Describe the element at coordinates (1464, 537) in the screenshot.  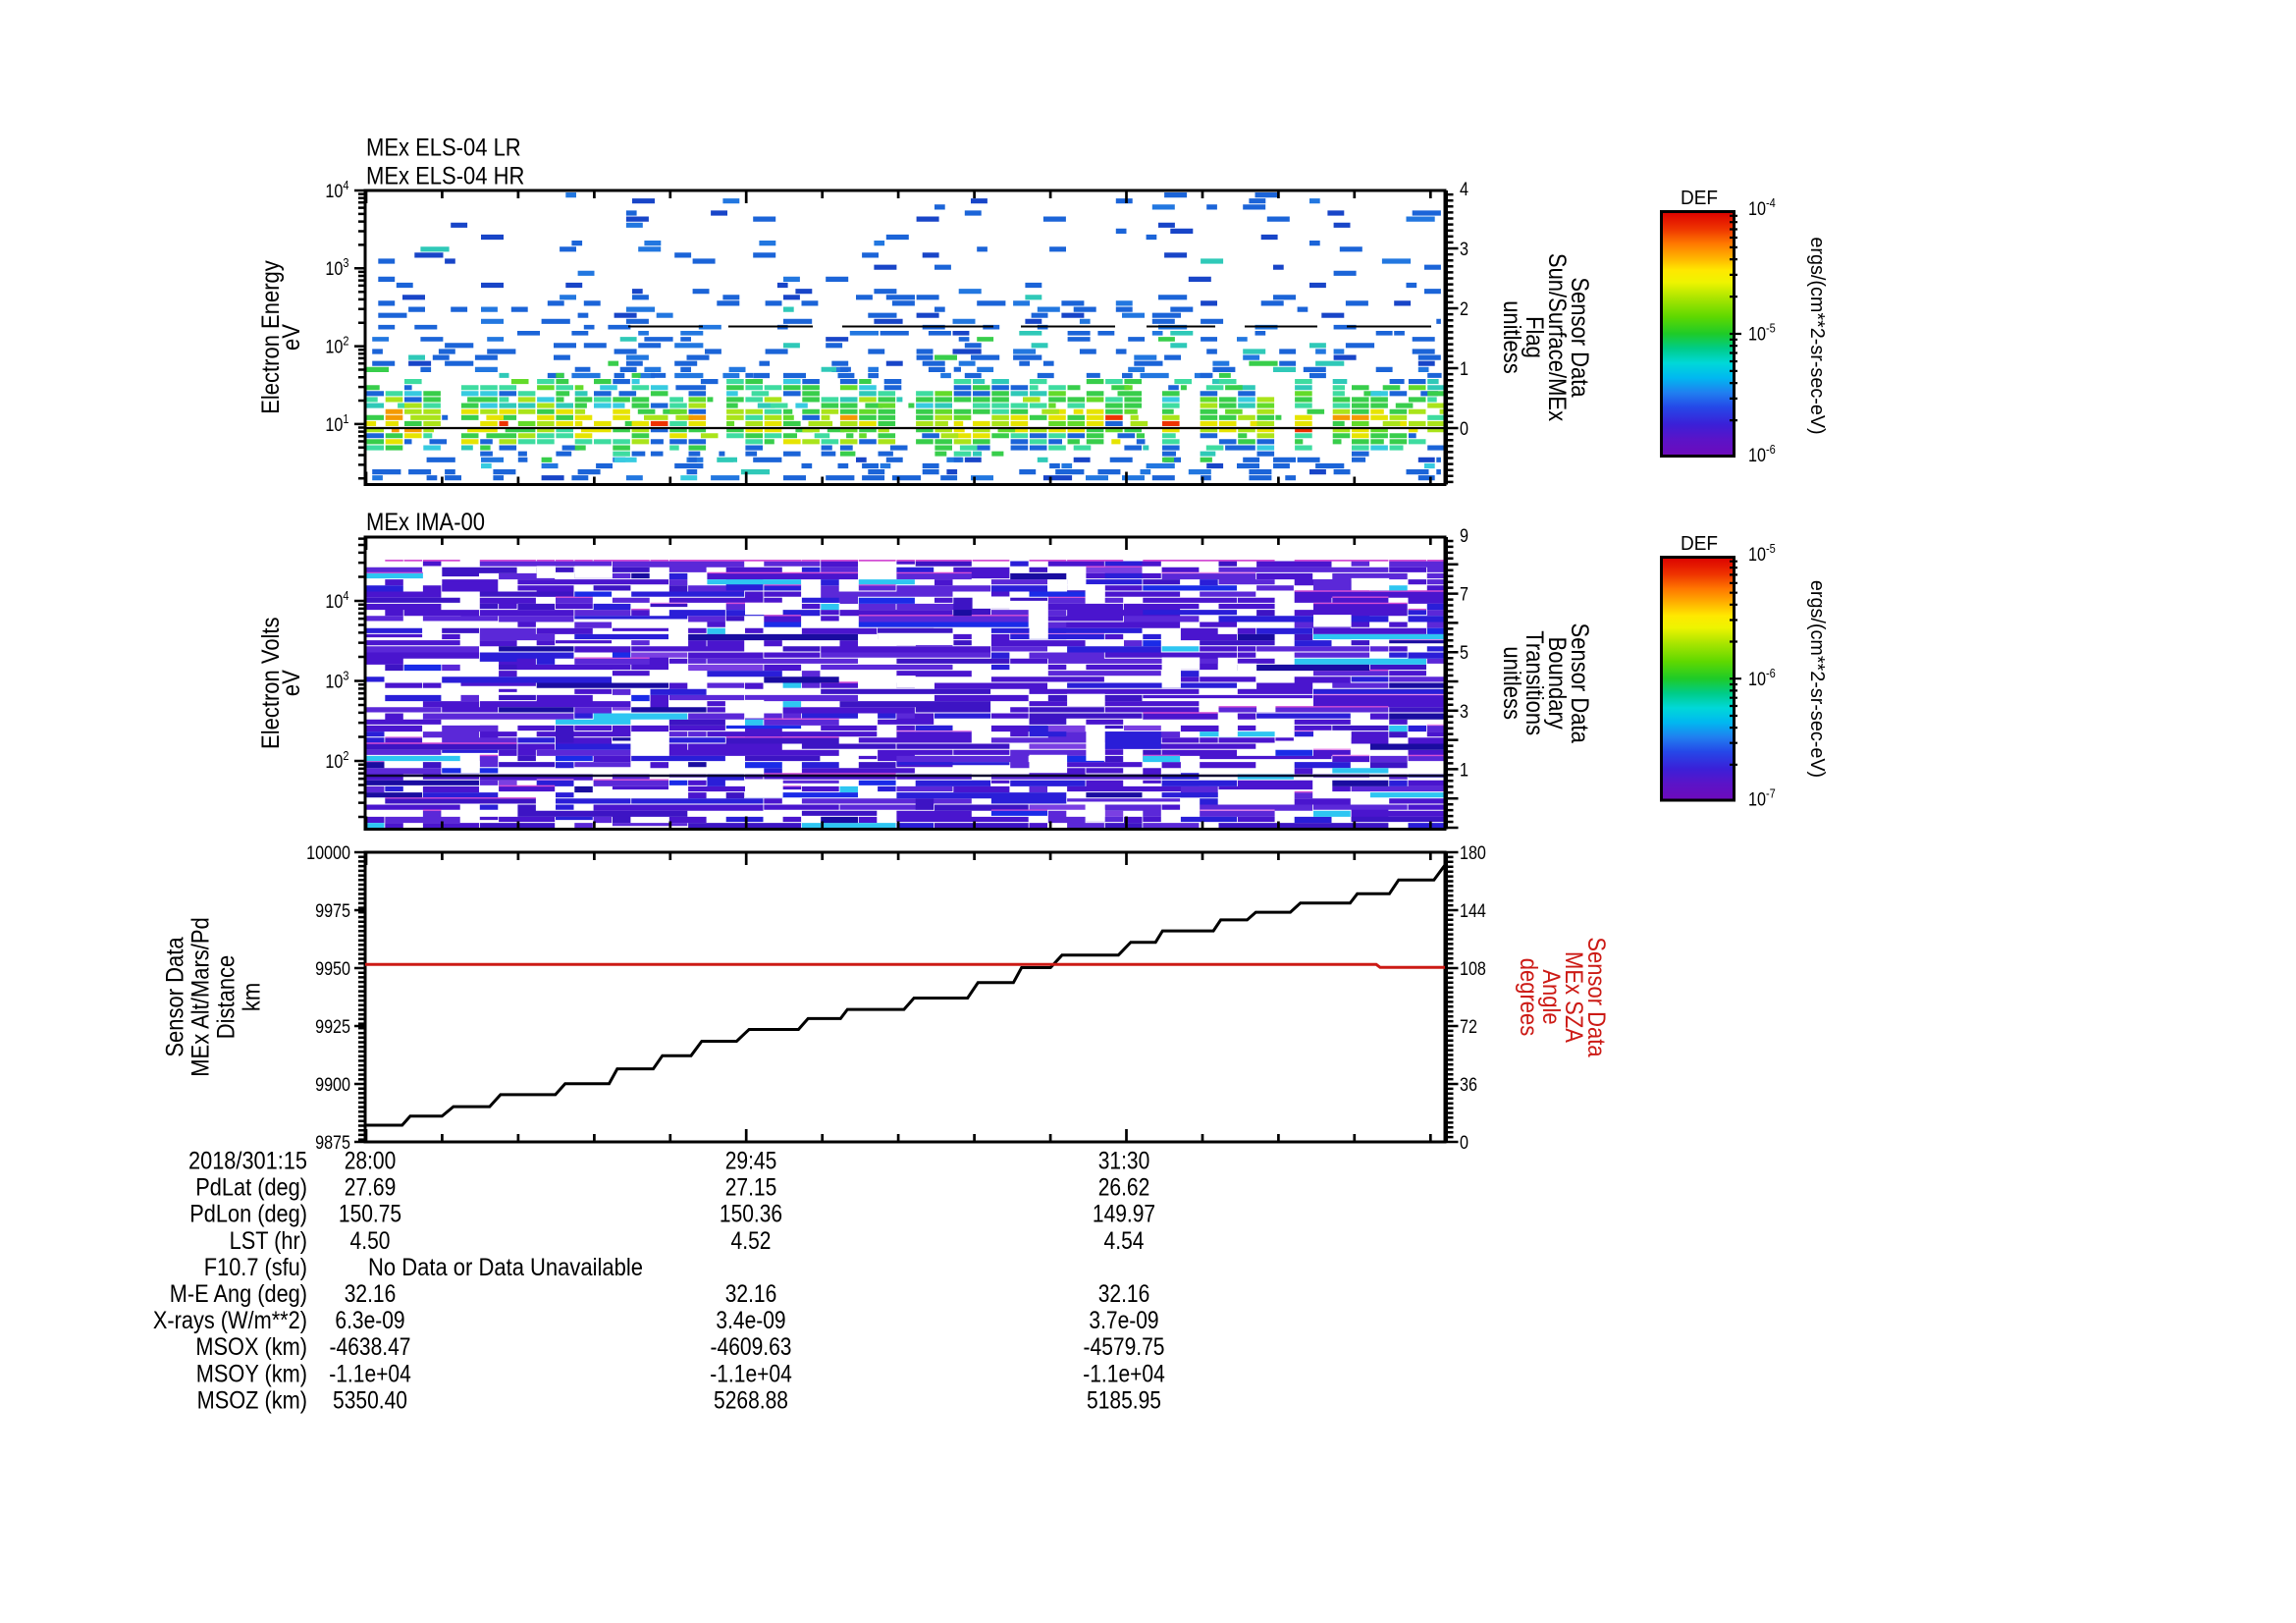
I see `svg-text: 9` at that location.